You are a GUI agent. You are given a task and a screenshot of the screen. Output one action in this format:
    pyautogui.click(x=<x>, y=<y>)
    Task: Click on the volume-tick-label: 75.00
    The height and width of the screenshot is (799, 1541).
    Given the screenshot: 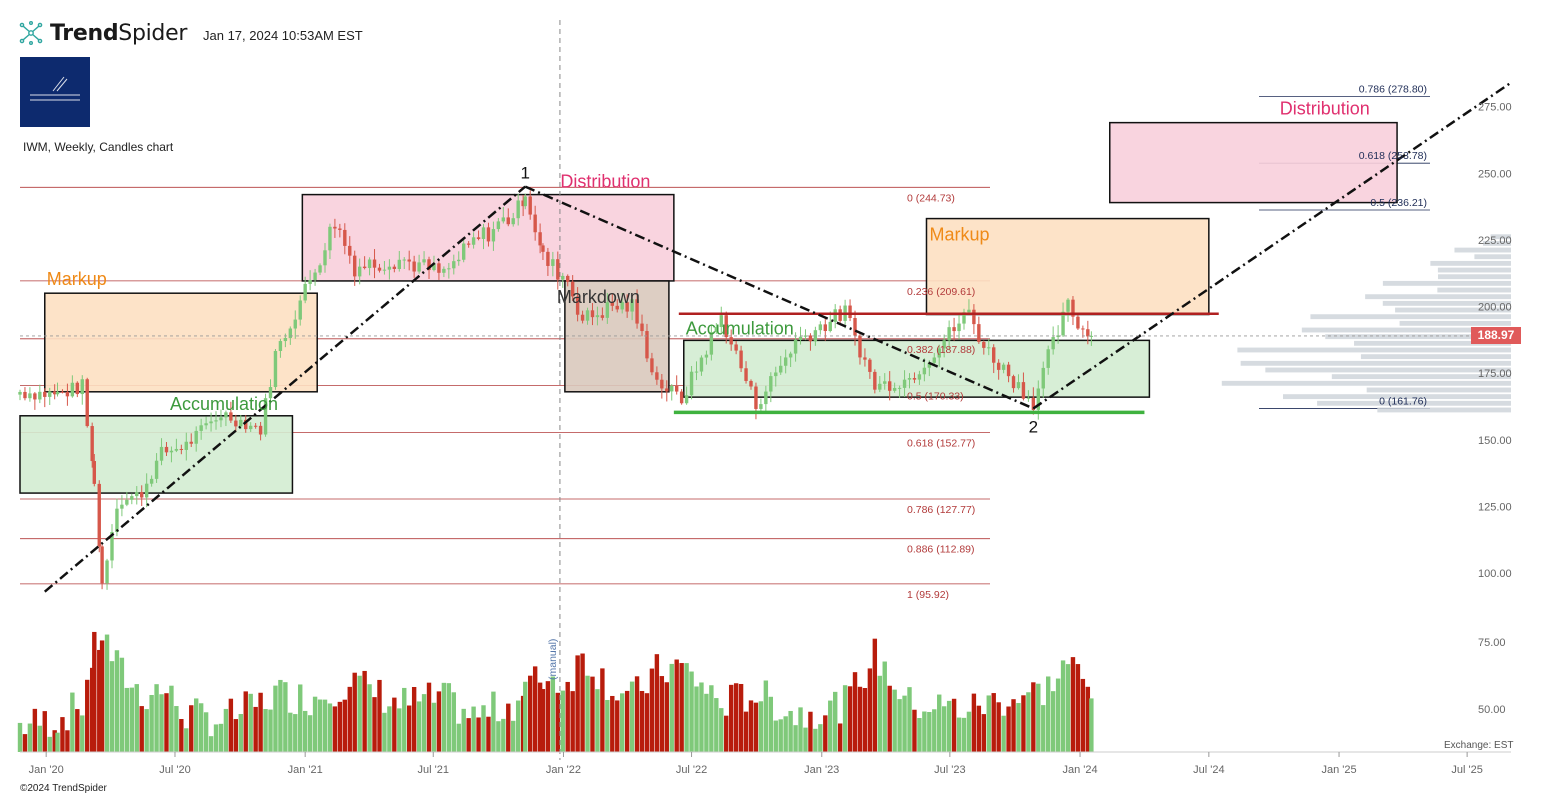 What is the action you would take?
    pyautogui.click(x=1492, y=643)
    